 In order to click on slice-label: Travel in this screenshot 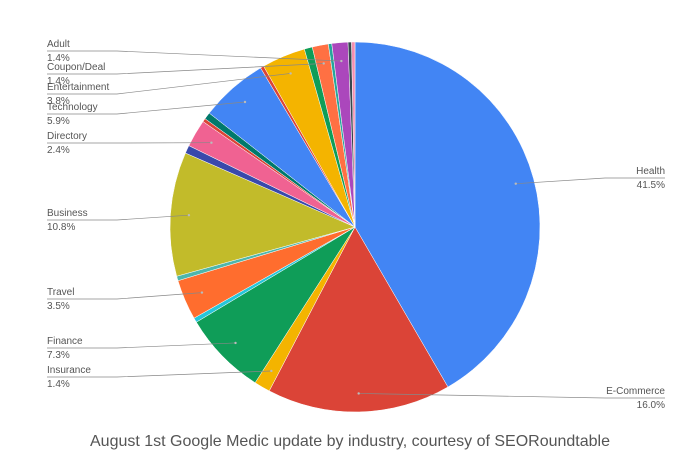, I will do `click(60, 292)`.